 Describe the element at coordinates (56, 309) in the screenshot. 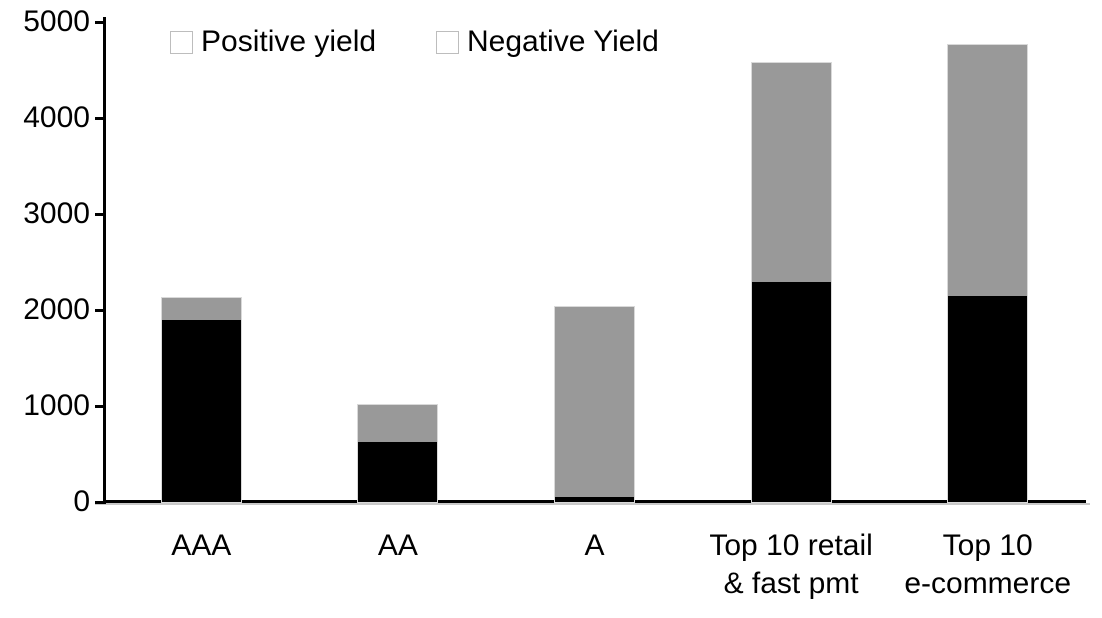

I see `y-axis-tick-label: 2000` at that location.